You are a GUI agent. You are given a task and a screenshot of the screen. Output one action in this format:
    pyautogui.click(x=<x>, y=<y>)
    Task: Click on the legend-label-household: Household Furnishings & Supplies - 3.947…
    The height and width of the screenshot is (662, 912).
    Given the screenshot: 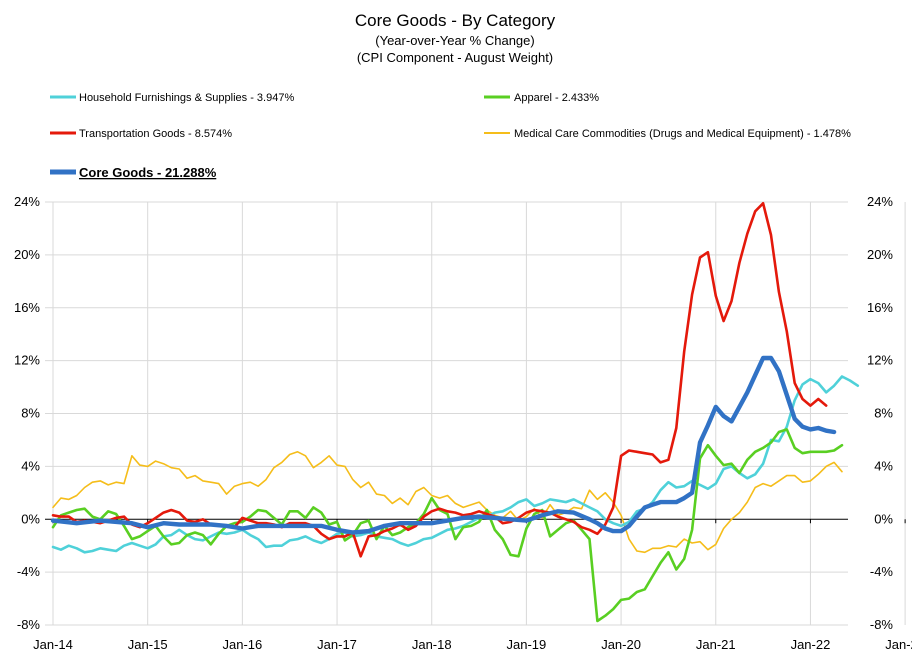 What is the action you would take?
    pyautogui.click(x=186, y=98)
    